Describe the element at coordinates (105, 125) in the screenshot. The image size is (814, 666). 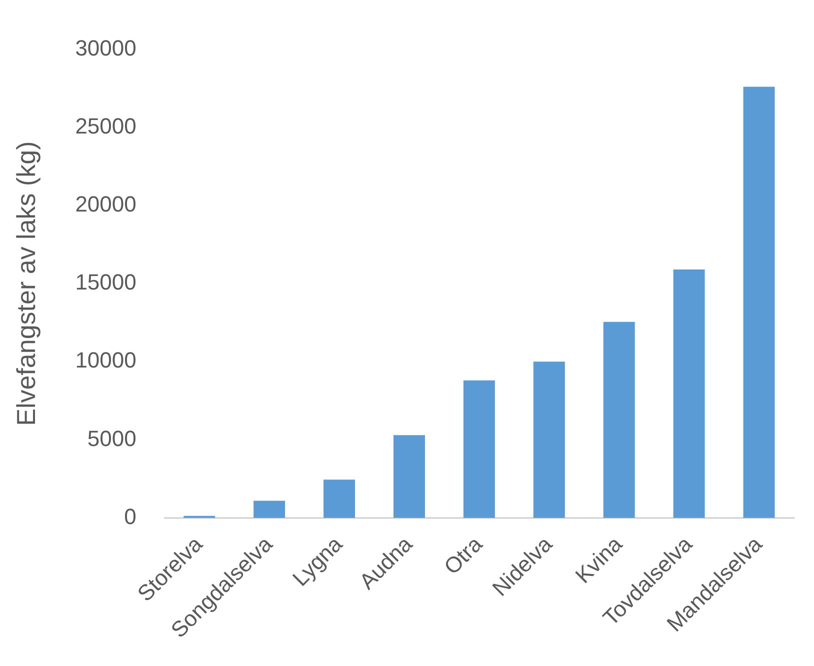
I see `y-tick-label: 25000` at that location.